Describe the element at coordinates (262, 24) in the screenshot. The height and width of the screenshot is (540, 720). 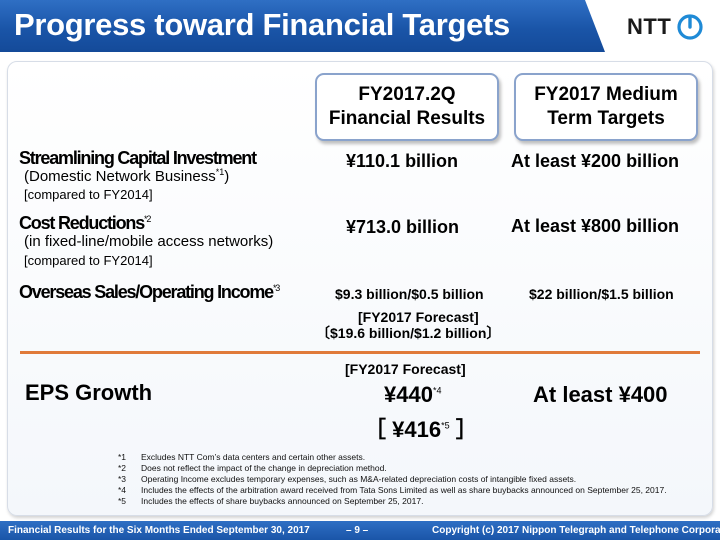
I see `slide-title: Progress toward Financial Targets` at that location.